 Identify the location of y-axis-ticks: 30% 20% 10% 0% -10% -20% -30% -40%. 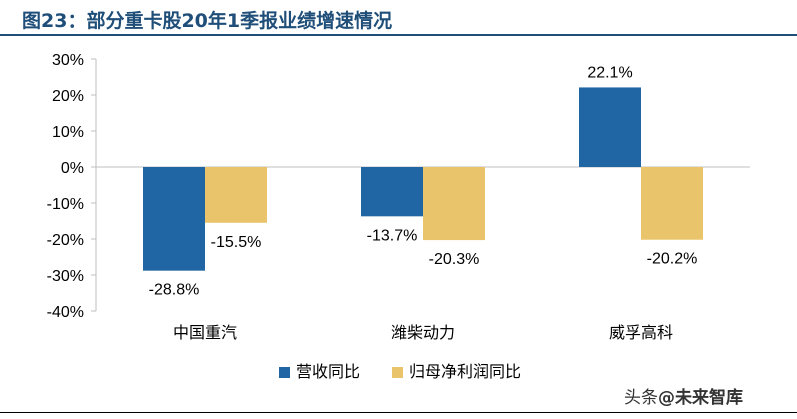
(71, 186).